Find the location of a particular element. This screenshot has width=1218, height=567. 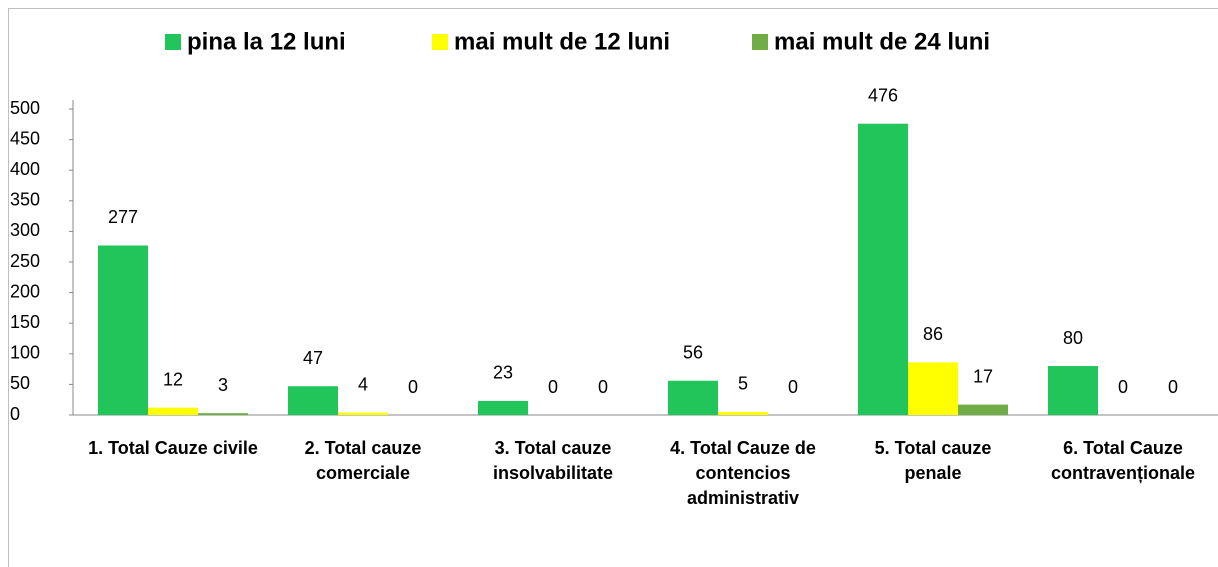

data-label: 23 is located at coordinates (503, 373).